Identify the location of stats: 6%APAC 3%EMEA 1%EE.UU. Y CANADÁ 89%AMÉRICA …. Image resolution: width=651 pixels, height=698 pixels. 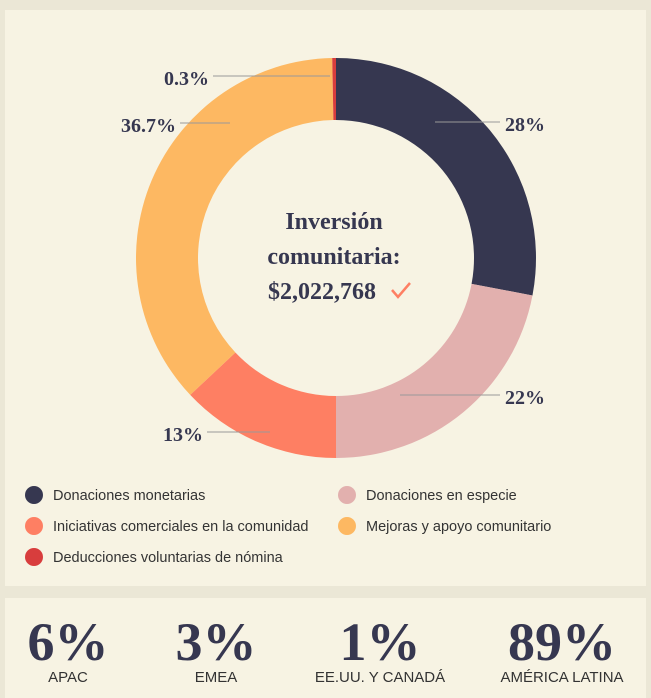
(326, 649).